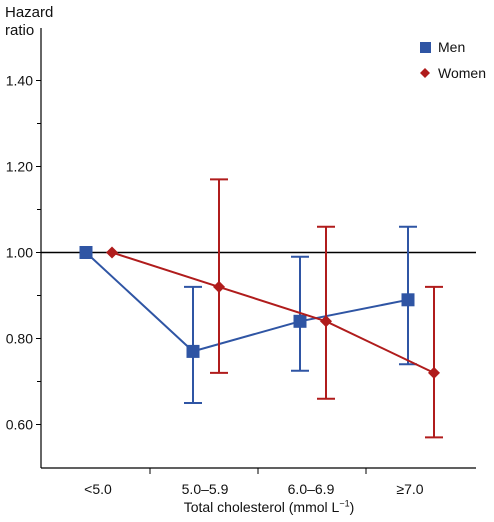 This screenshot has height=522, width=494. What do you see at coordinates (425, 73) in the screenshot?
I see `legend-marker-diamond` at bounding box center [425, 73].